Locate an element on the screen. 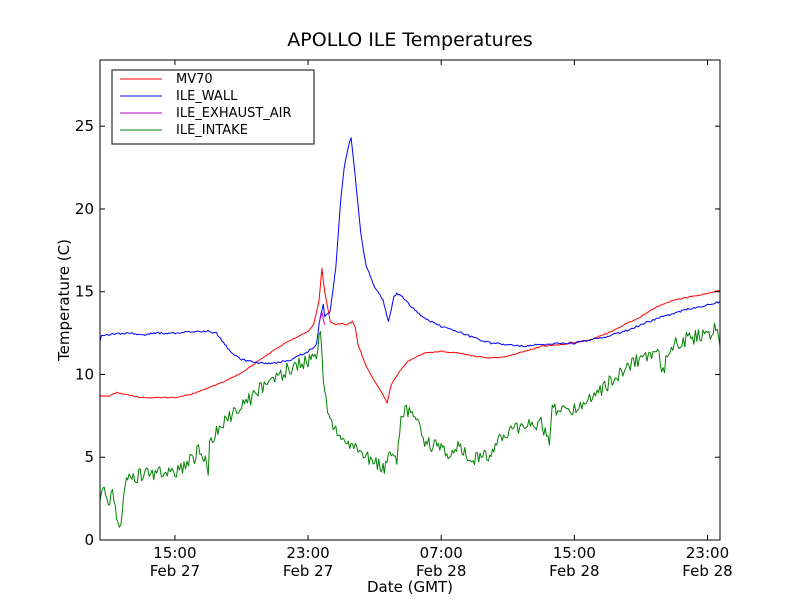  legend-box is located at coordinates (213, 107).